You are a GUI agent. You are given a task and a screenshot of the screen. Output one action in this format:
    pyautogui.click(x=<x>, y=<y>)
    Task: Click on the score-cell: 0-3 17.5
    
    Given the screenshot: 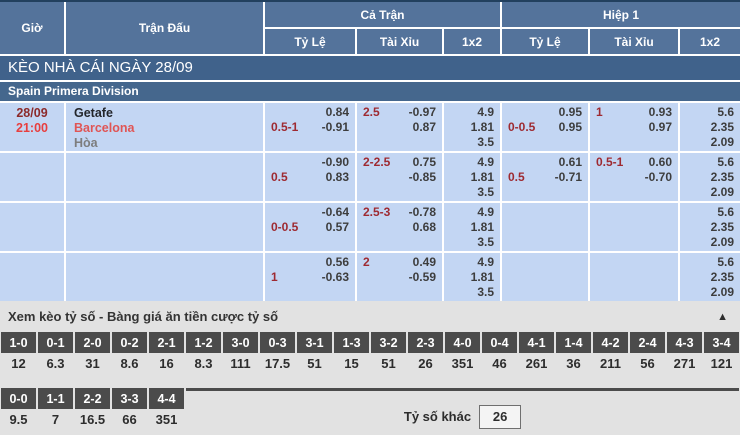 What is the action you would take?
    pyautogui.click(x=277, y=352)
    